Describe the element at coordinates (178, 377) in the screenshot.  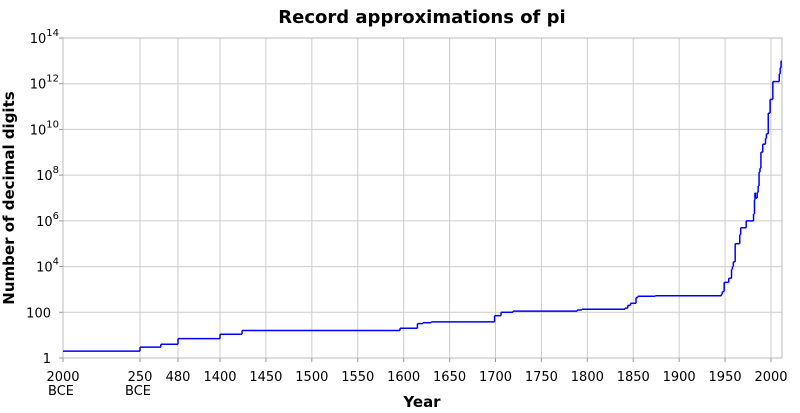
I see `x-tick-label: 480` at that location.